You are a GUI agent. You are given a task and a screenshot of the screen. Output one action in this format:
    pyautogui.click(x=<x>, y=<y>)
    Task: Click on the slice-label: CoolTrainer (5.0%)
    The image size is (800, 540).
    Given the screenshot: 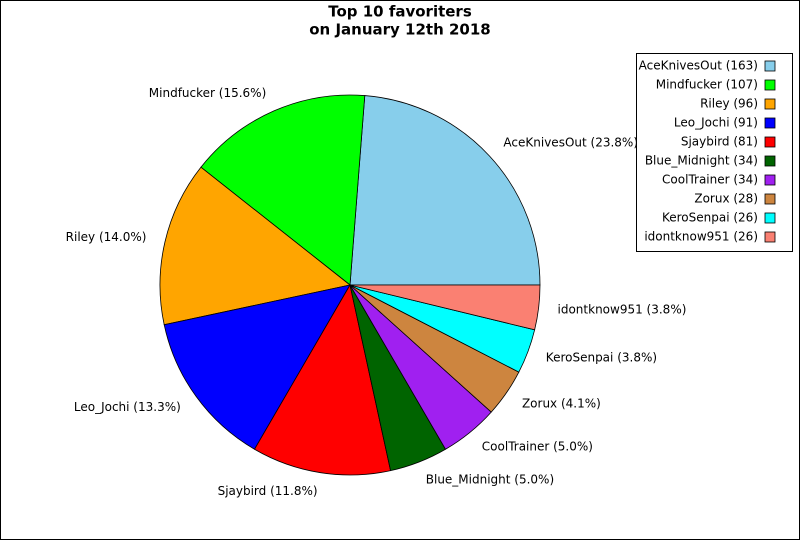 What is the action you would take?
    pyautogui.click(x=537, y=447)
    